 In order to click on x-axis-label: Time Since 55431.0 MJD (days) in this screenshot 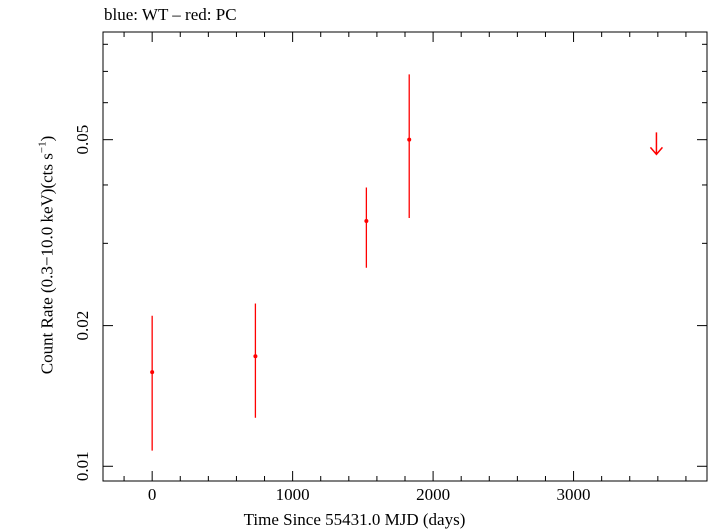, I will do `click(354, 519)`.